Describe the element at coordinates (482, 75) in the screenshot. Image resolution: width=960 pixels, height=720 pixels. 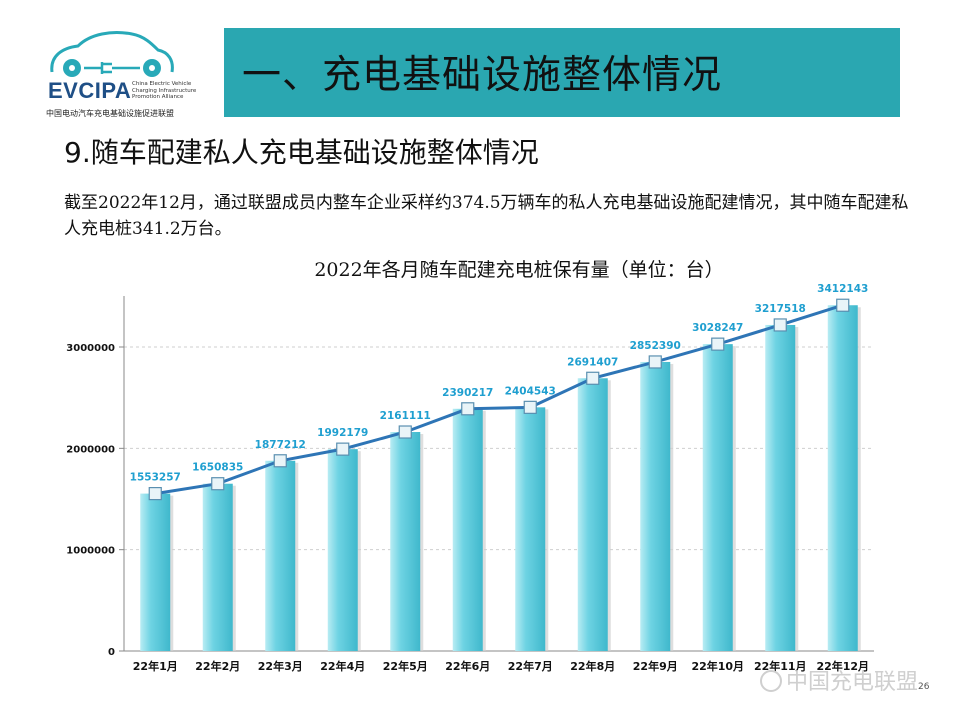
I see `banner-title: 一、充电基础设施整体情况` at that location.